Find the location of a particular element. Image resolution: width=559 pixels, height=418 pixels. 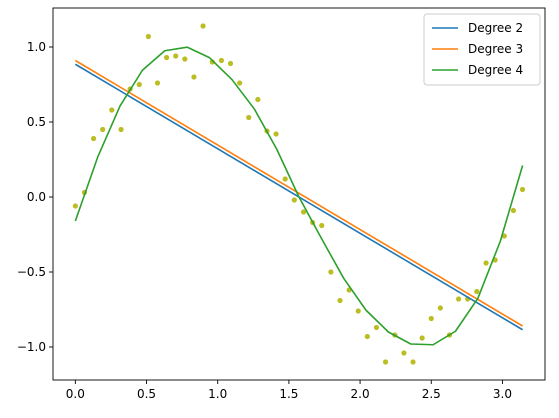

legend-label-3: Degree 4 is located at coordinates (495, 70).